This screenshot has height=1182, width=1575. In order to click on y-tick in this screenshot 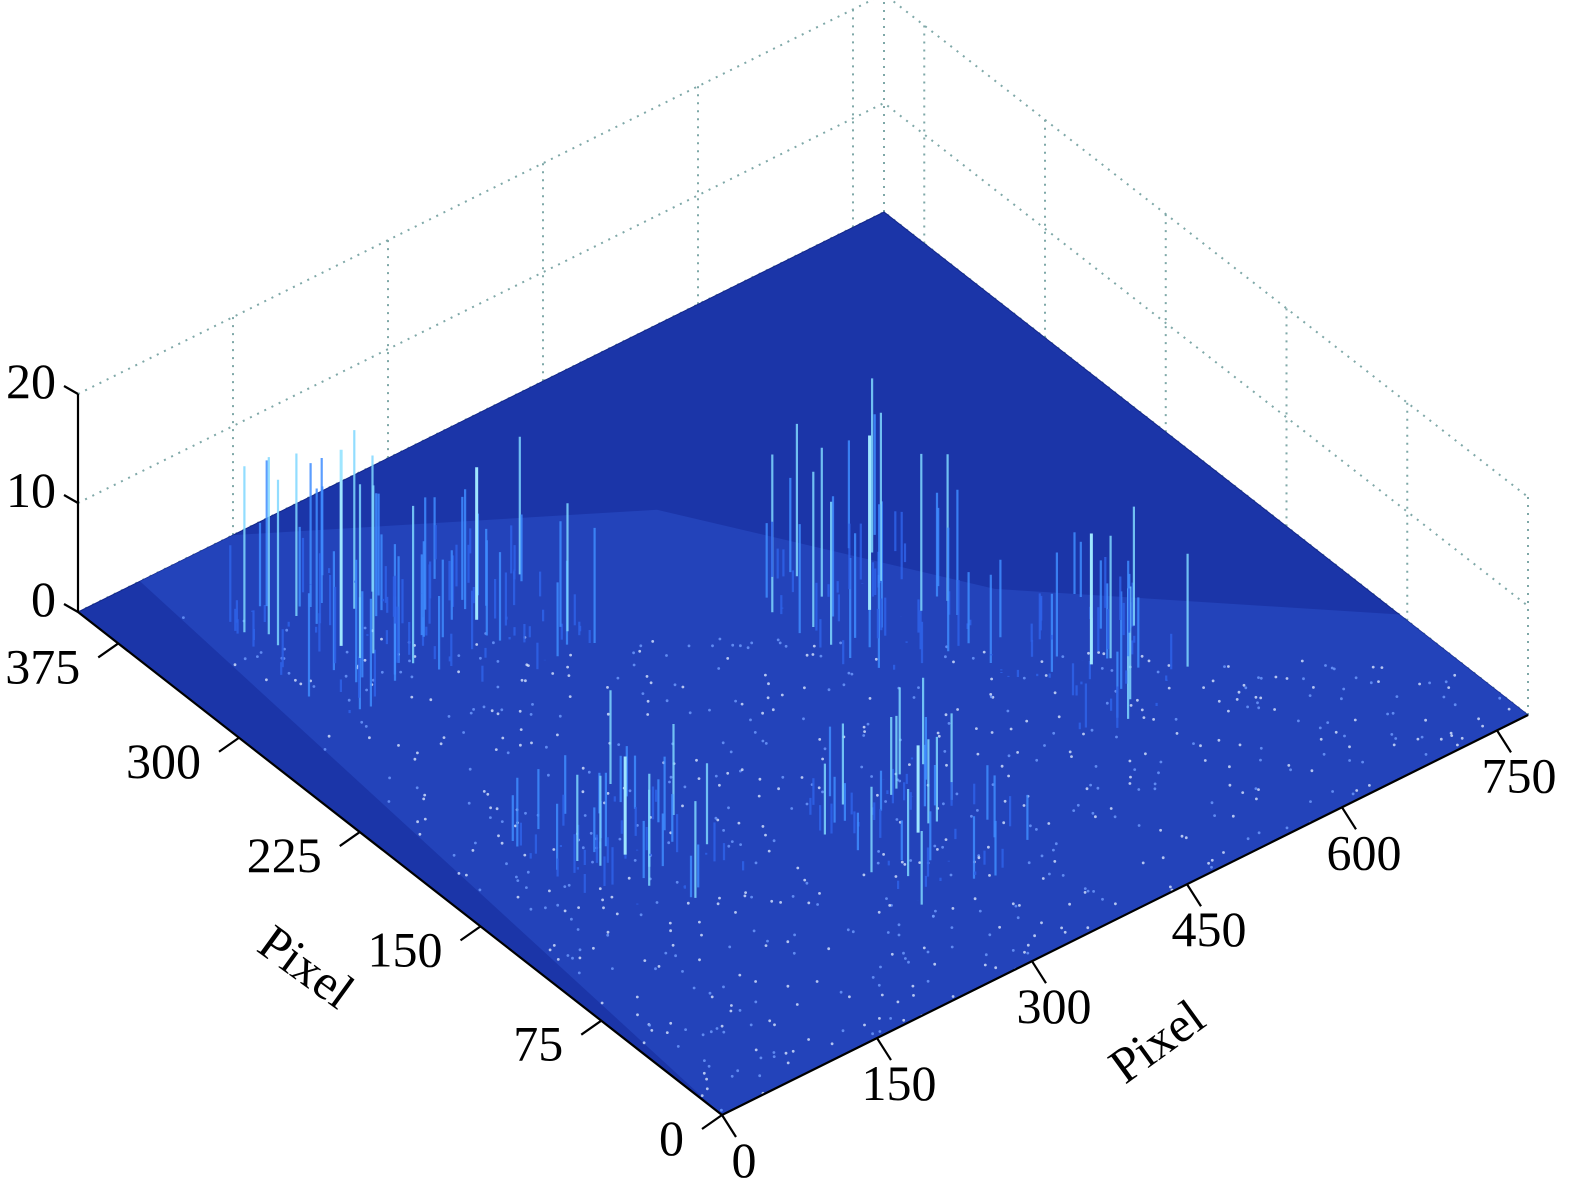, I will do `click(350, 839)`.